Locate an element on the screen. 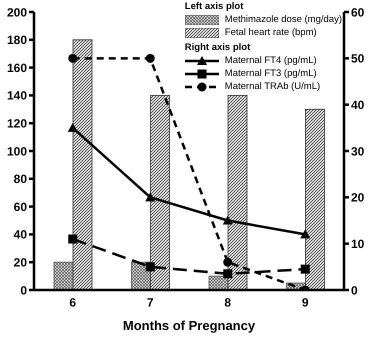  x-tick-label: 9 is located at coordinates (305, 303).